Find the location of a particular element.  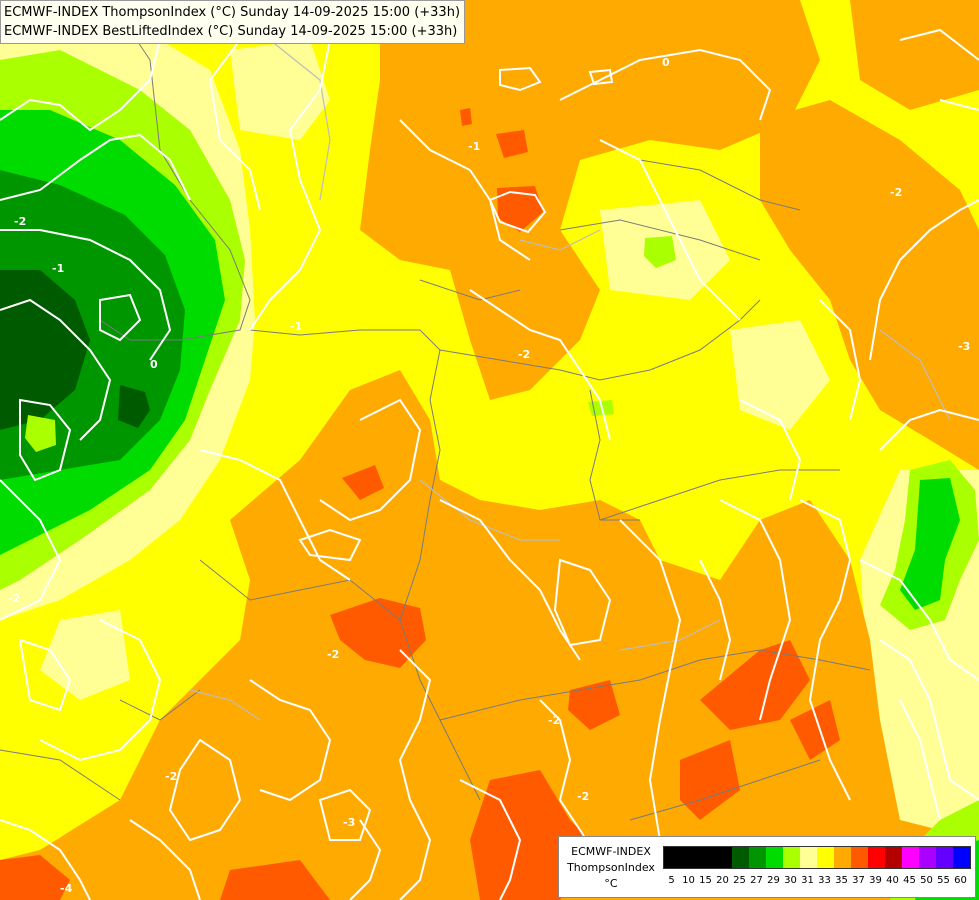

legend-tick-label: 39 is located at coordinates (875, 880).